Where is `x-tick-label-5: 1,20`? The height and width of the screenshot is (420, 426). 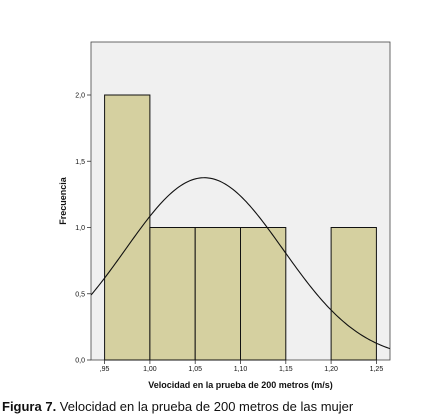
x-tick-label-5: 1,20 is located at coordinates (331, 369).